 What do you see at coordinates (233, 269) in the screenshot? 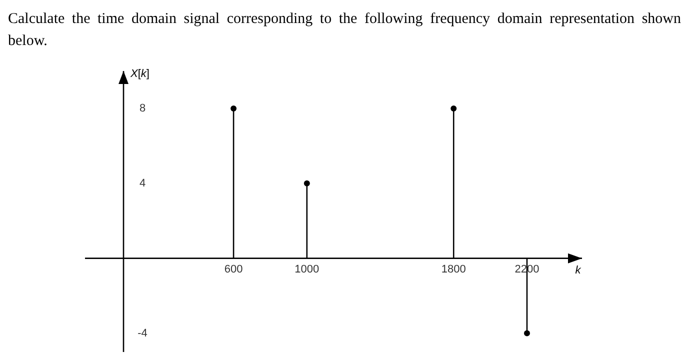
I see `x-tick-label: 600` at bounding box center [233, 269].